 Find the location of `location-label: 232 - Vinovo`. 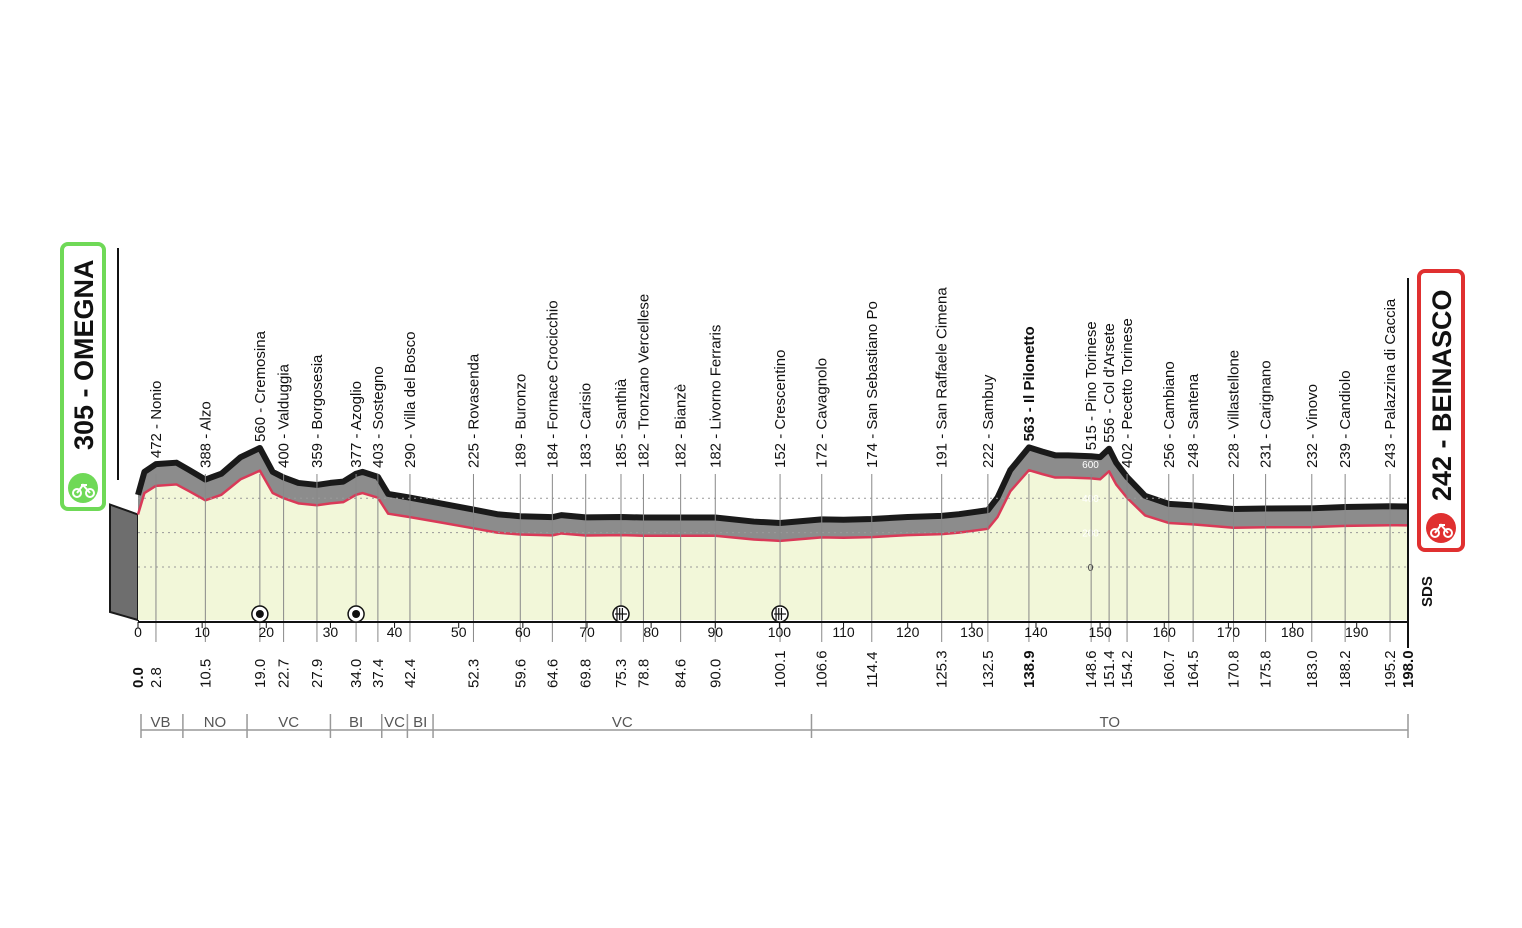

location-label: 232 - Vinovo is located at coordinates (1312, 426).